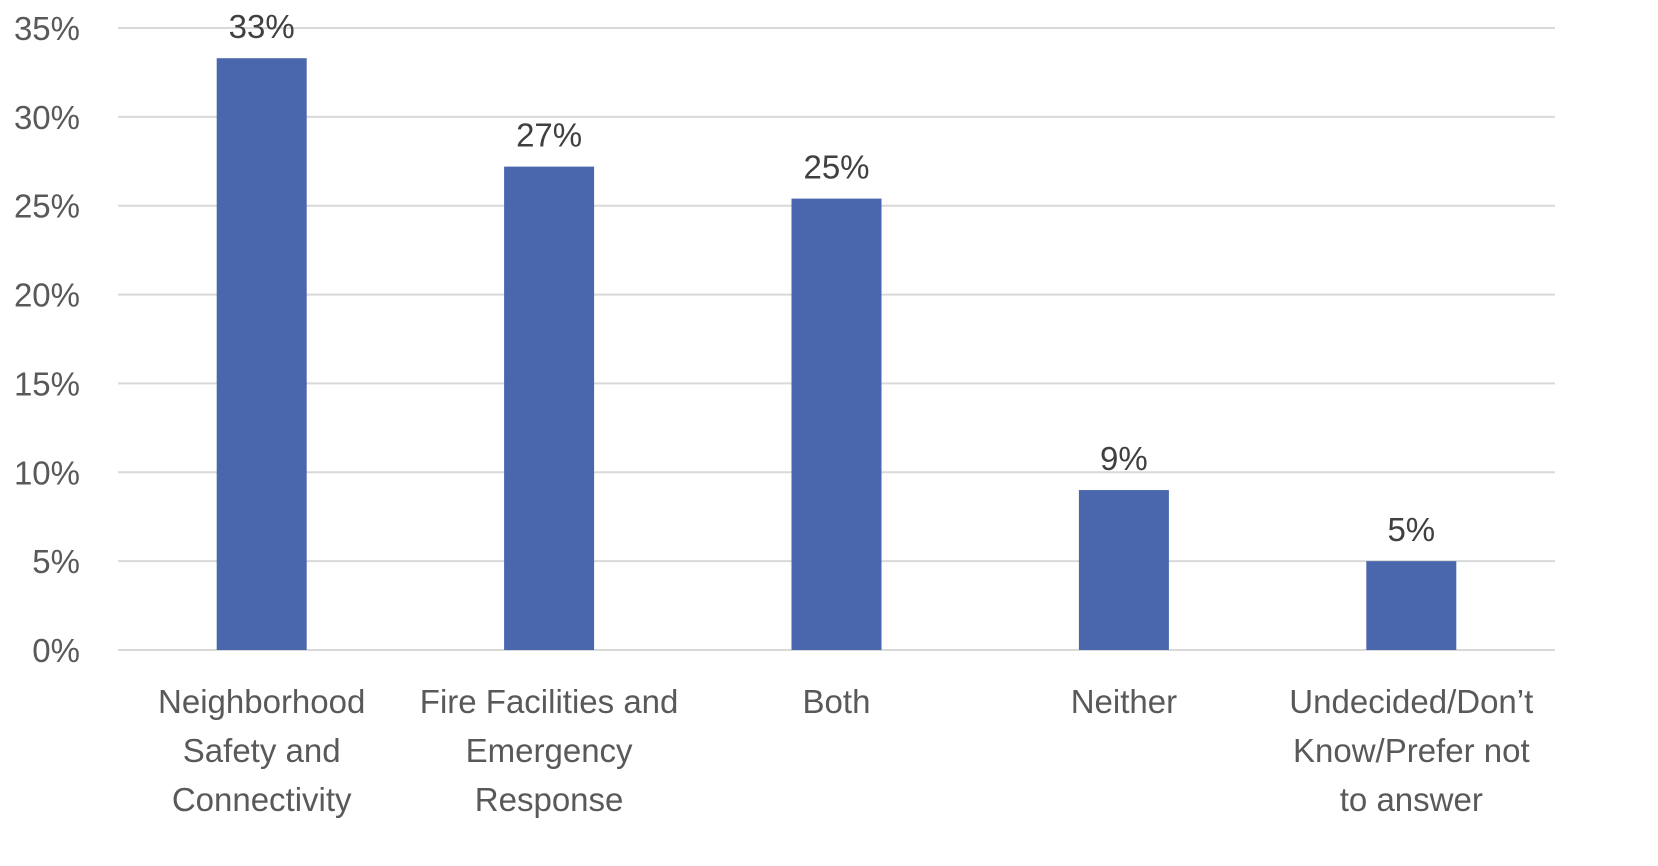  Describe the element at coordinates (47, 295) in the screenshot. I see `y-tick-label: 20%` at that location.